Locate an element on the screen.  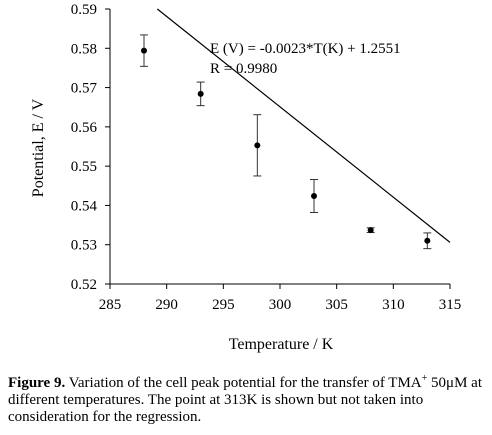
x-tick-label: 315 is located at coordinates (450, 305).